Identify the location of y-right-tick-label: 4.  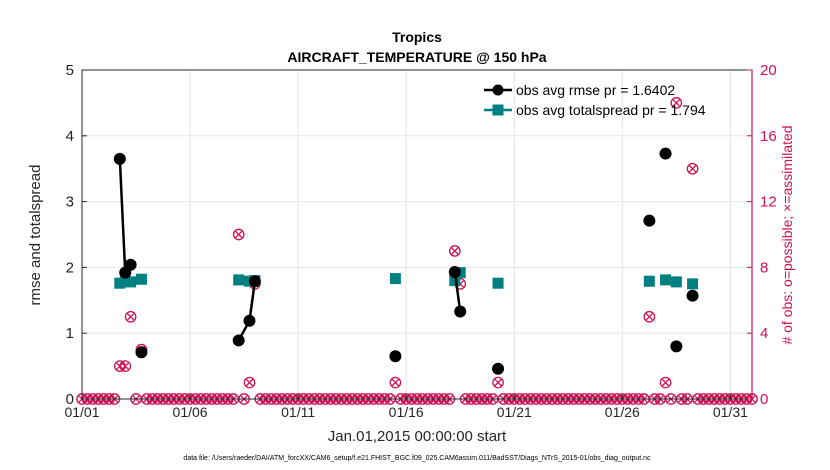
(764, 333).